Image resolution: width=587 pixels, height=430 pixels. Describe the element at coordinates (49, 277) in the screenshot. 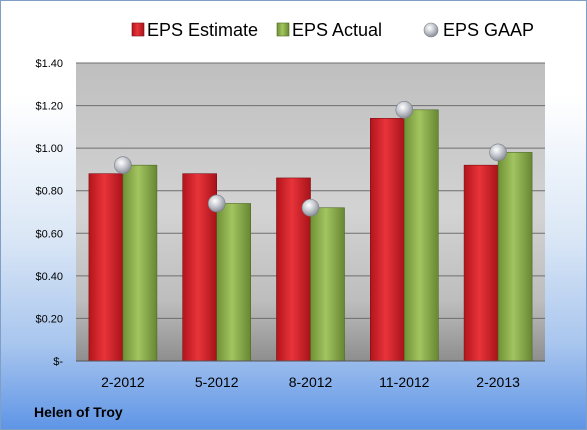

I see `y-tick-label: $0.40` at that location.